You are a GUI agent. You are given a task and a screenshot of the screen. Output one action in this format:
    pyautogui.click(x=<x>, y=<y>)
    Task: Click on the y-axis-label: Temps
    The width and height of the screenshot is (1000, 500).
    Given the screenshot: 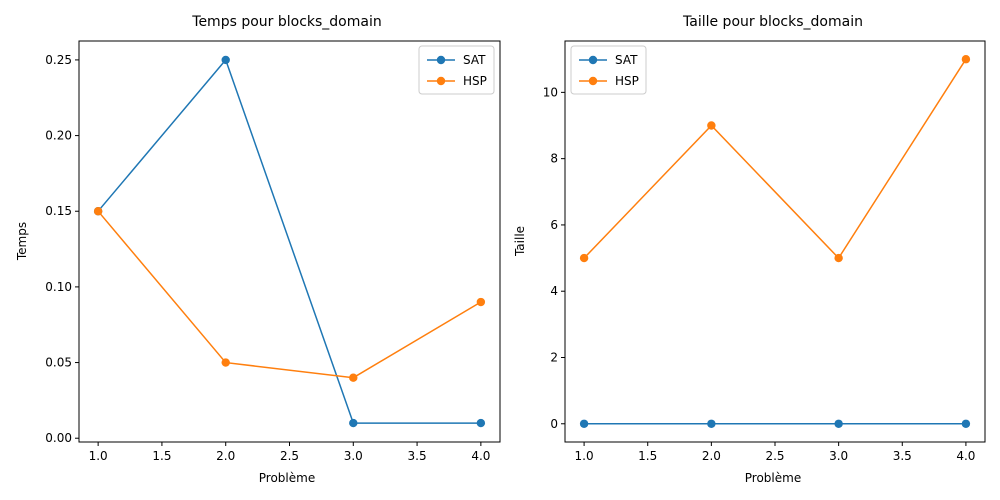 What is the action you would take?
    pyautogui.click(x=22, y=241)
    